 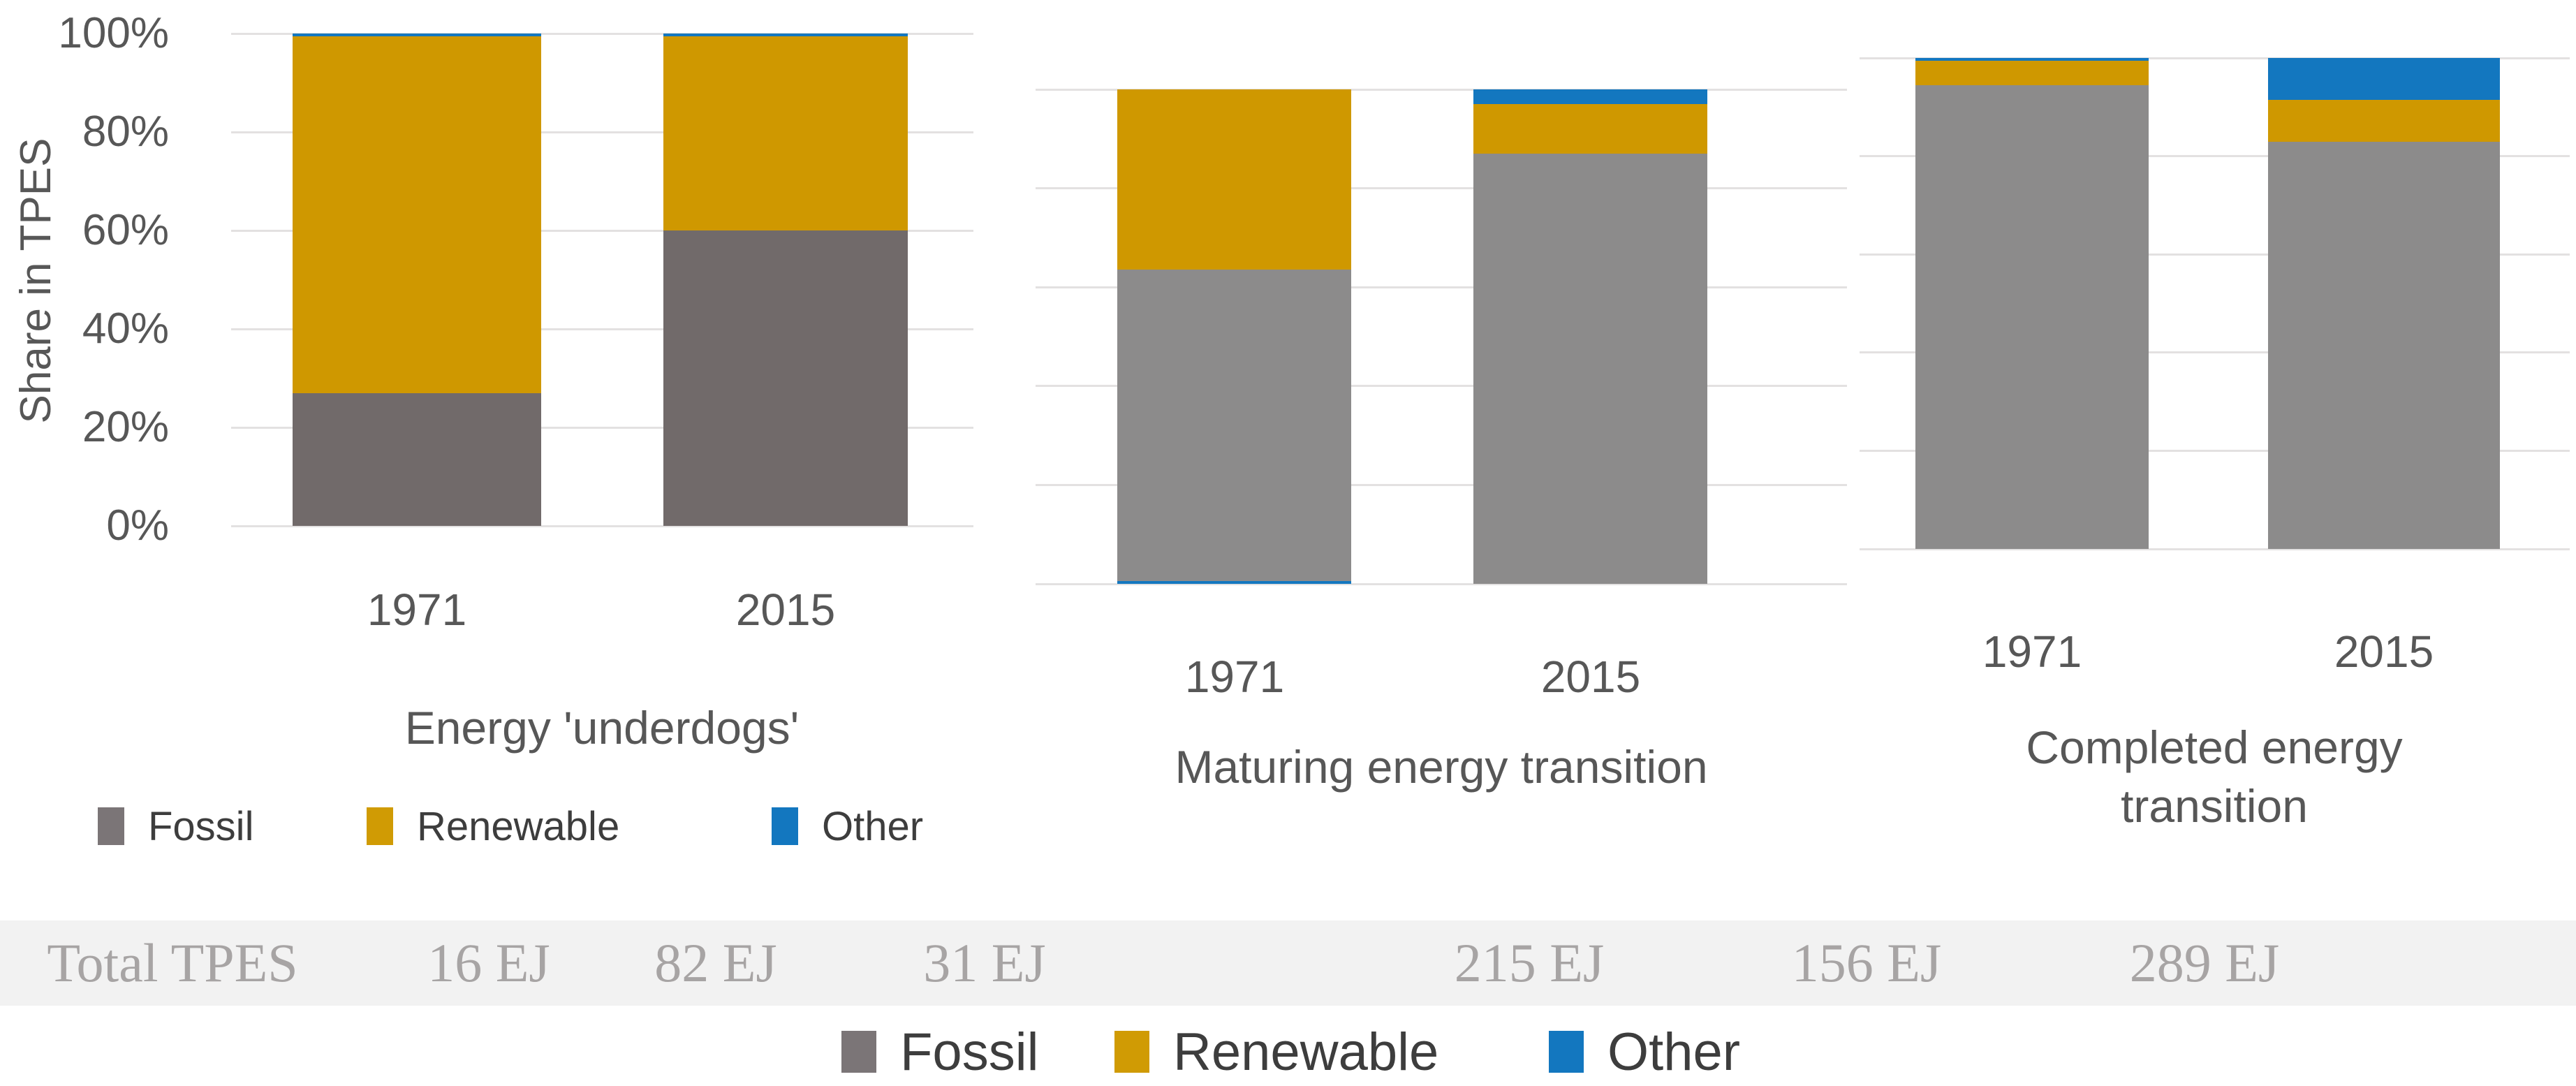 I want to click on y-tick-label: 100%, so click(x=113, y=33).